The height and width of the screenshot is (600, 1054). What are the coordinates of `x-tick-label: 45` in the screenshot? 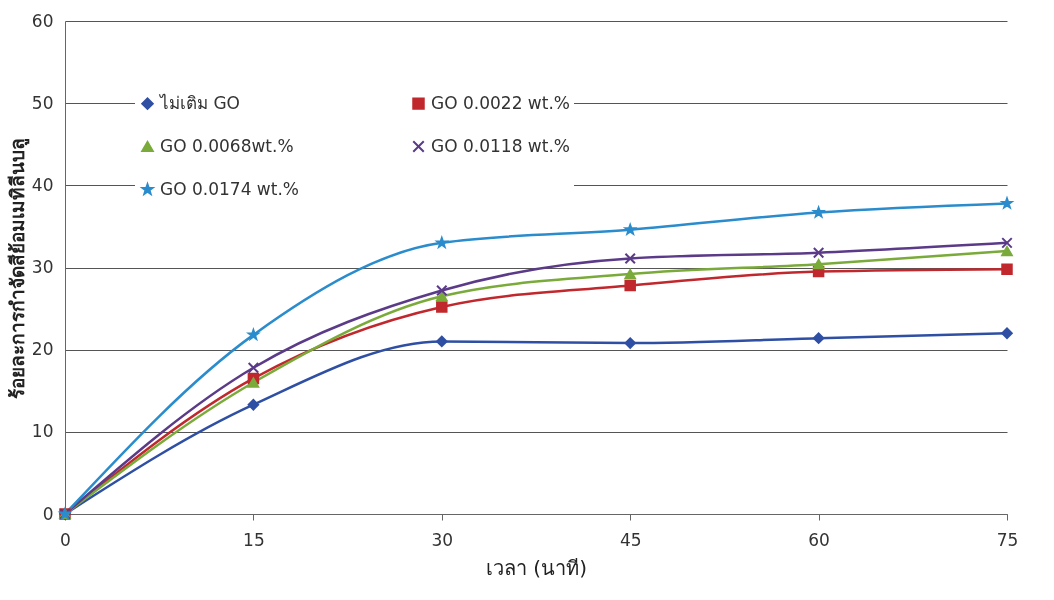 It's located at (630, 539).